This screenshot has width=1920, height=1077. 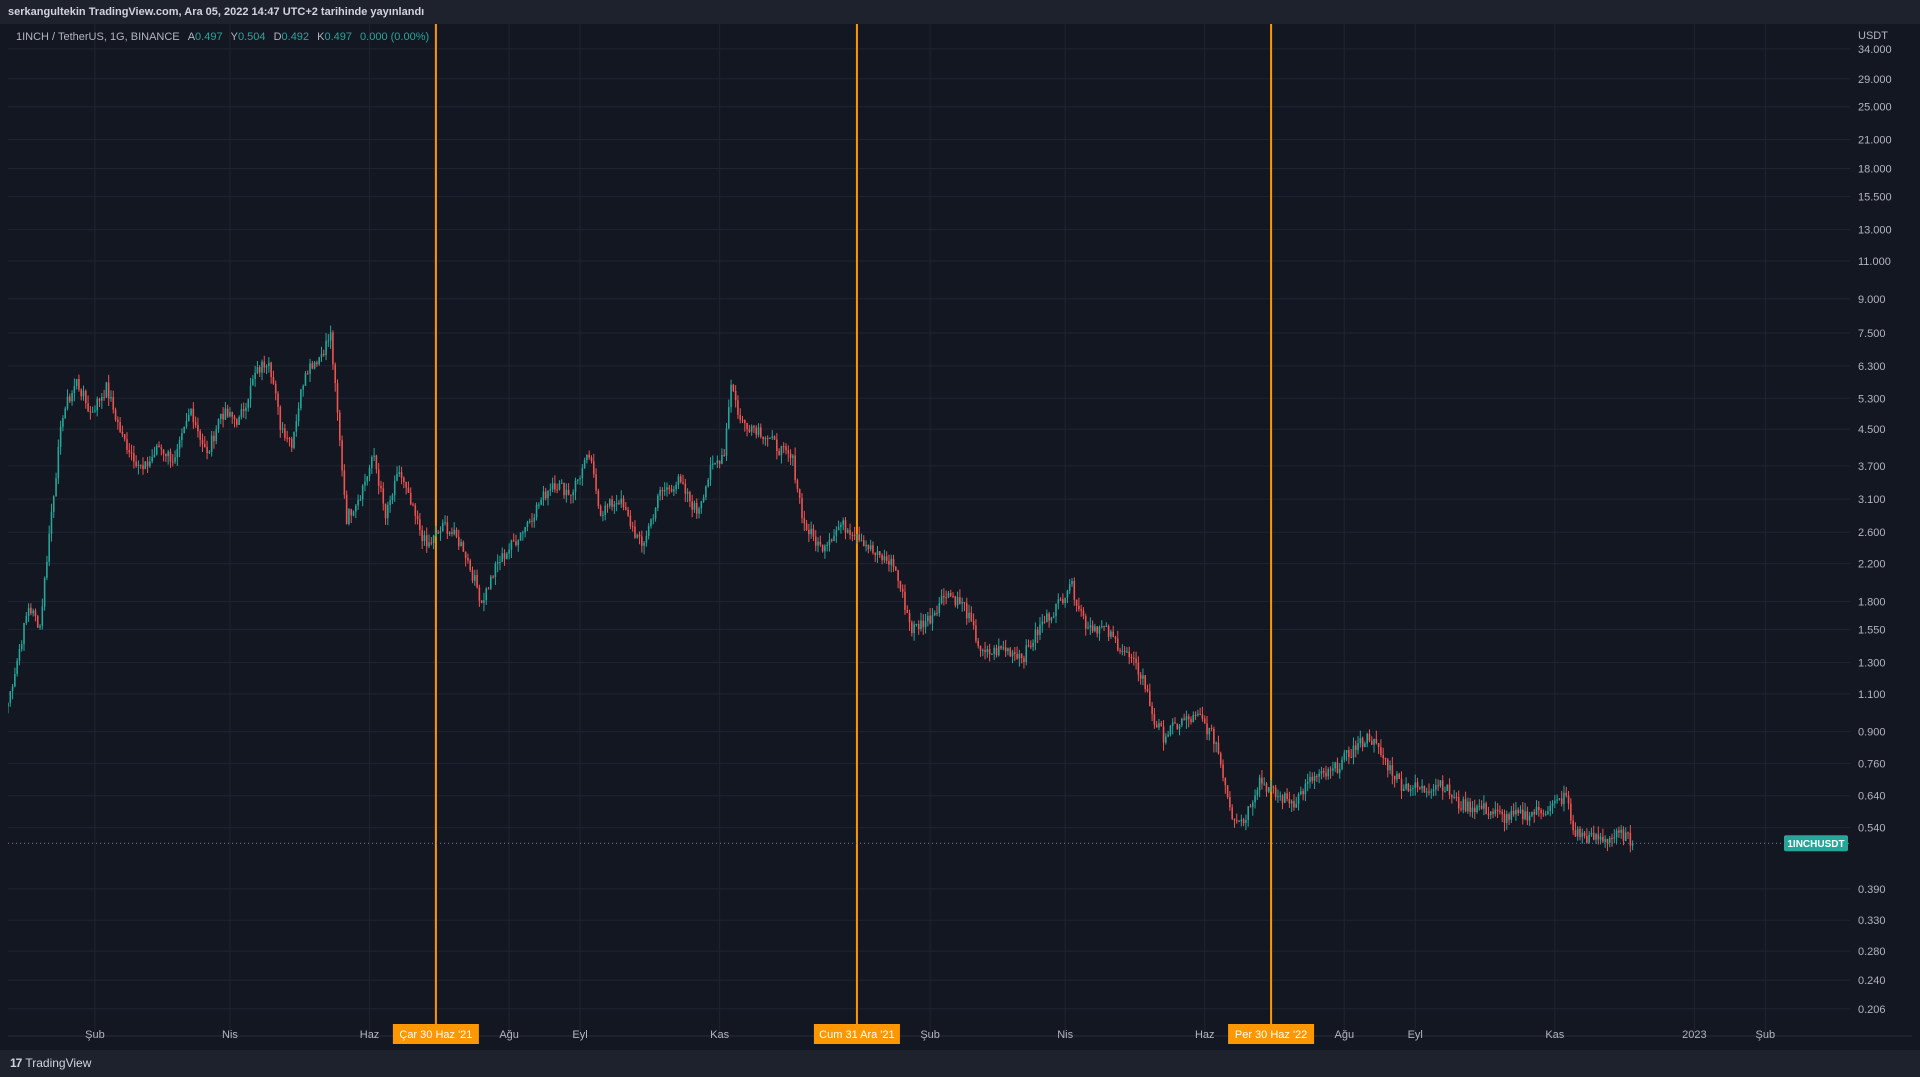 I want to click on price-tick-label: 29.000, so click(x=1875, y=80).